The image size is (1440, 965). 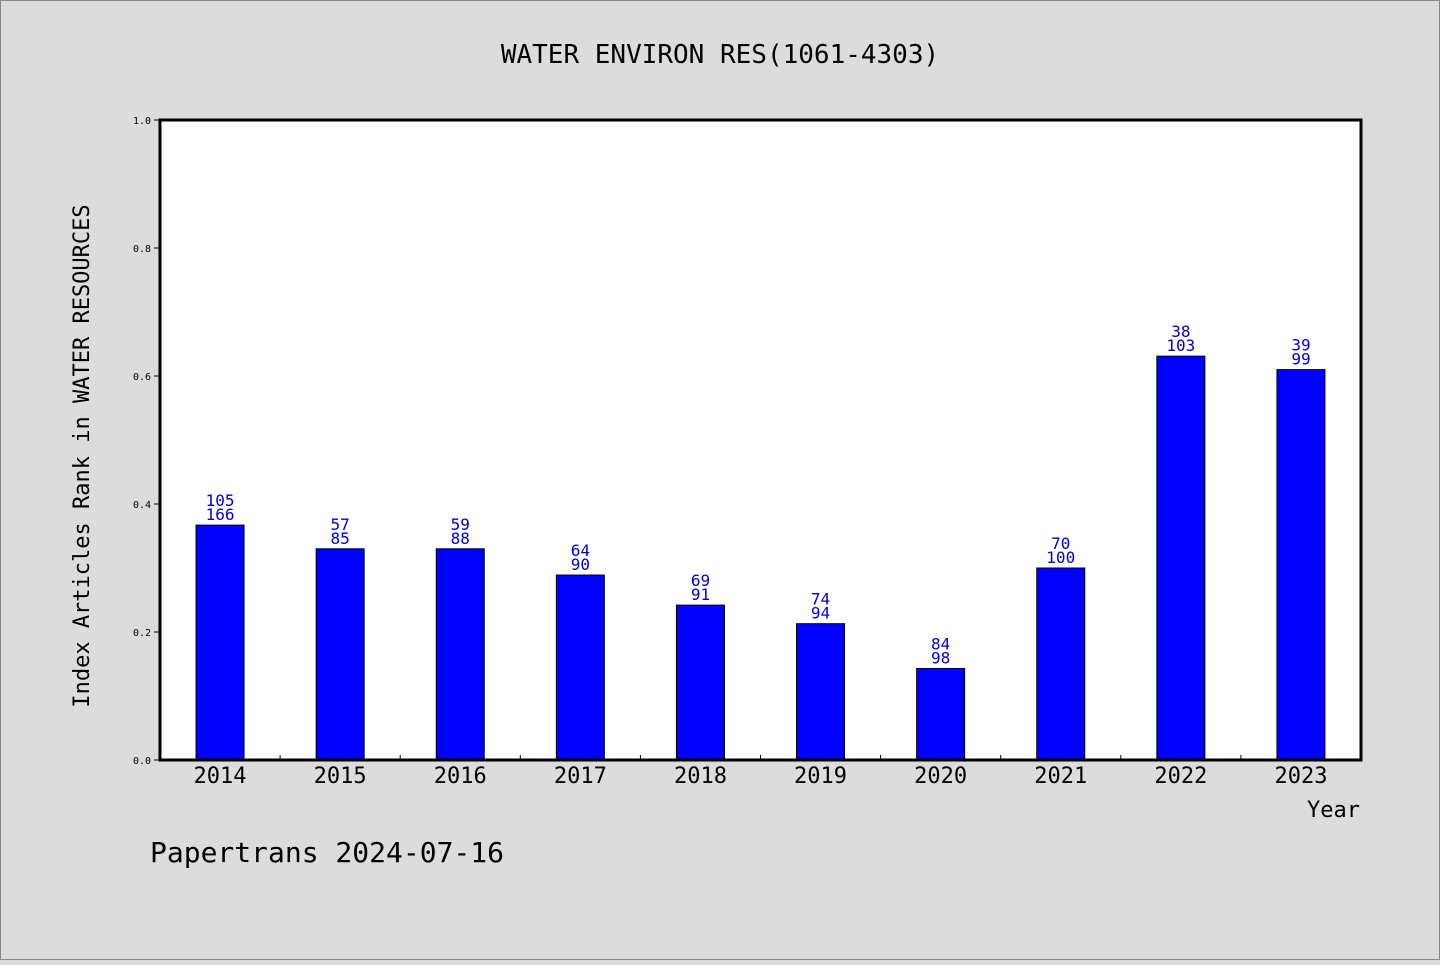 I want to click on x-axis-label: Year, so click(x=1333, y=810).